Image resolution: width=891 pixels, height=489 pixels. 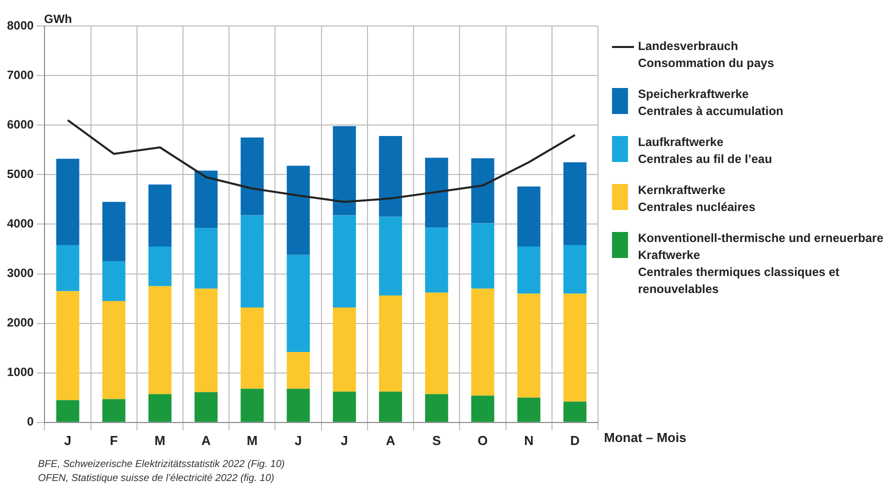 I want to click on legend-label: Konventionell-thermische und erneuerbare Kraftwerke Centrales thermiques classiques et renouvelables, so click(x=761, y=264).